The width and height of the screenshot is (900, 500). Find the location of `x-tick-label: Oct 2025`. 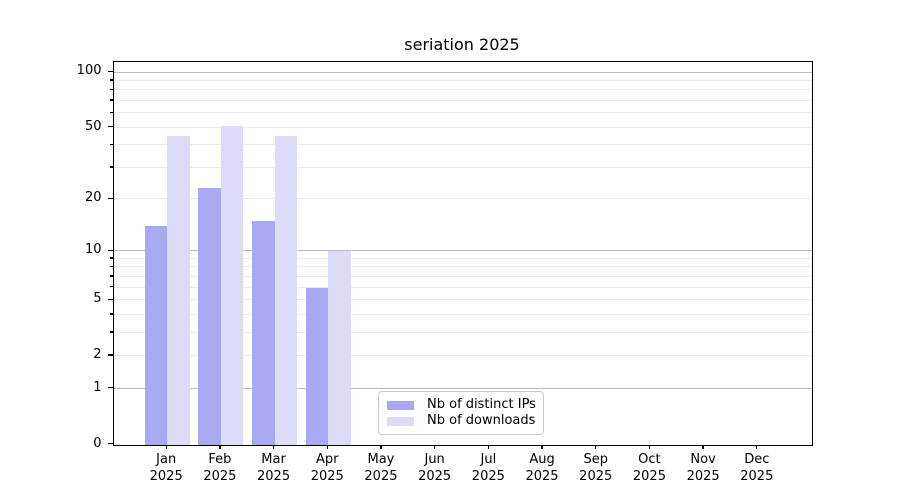

x-tick-label: Oct 2025 is located at coordinates (649, 467).